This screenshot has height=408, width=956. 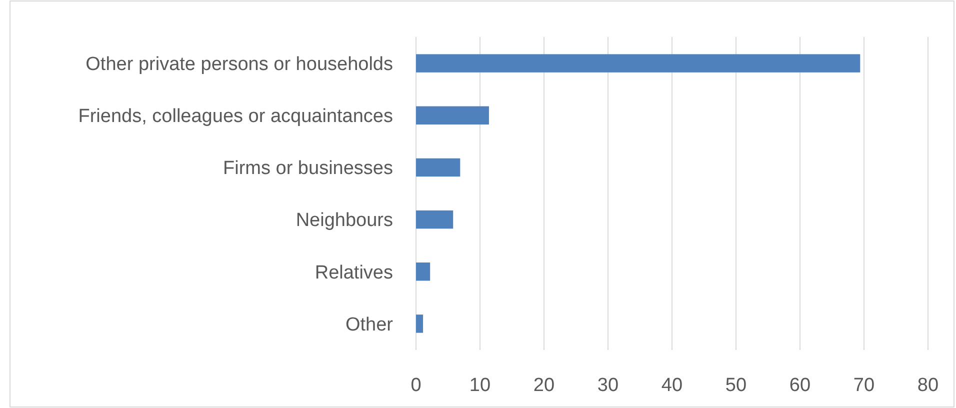 What do you see at coordinates (928, 385) in the screenshot?
I see `x-tick-label: 80` at bounding box center [928, 385].